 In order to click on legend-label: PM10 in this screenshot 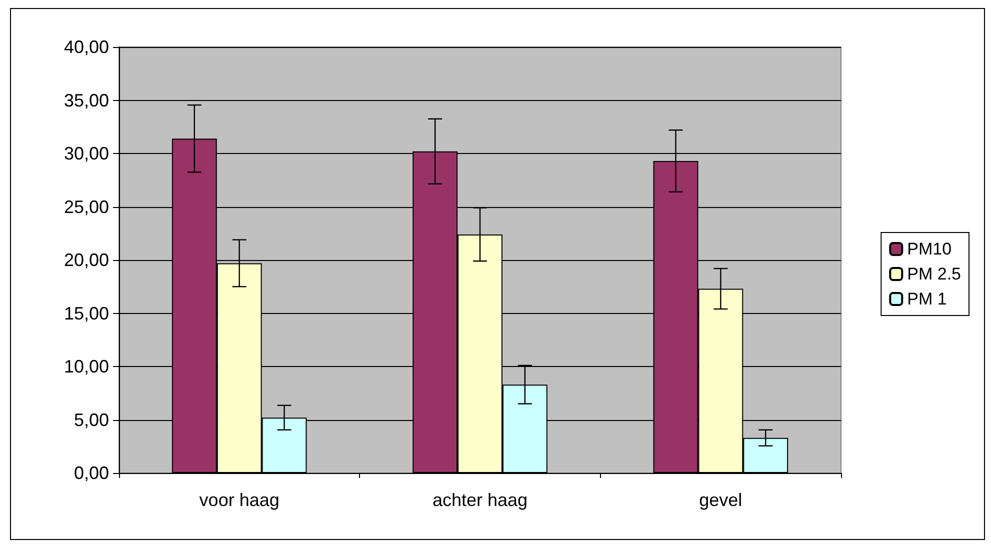, I will do `click(929, 249)`.